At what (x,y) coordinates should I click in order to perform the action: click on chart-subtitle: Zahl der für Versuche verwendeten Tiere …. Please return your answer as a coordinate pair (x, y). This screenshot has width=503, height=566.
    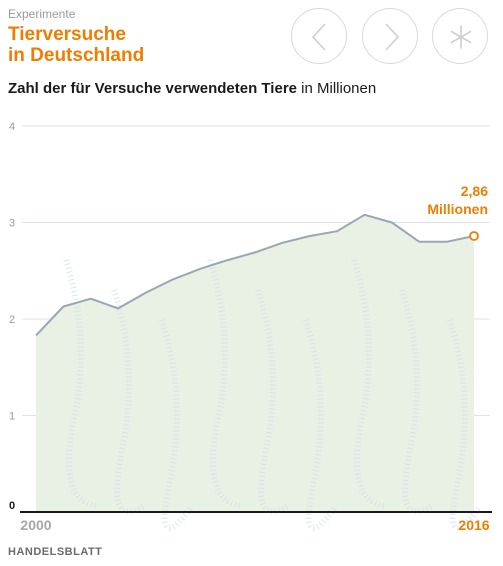
    Looking at the image, I should click on (192, 88).